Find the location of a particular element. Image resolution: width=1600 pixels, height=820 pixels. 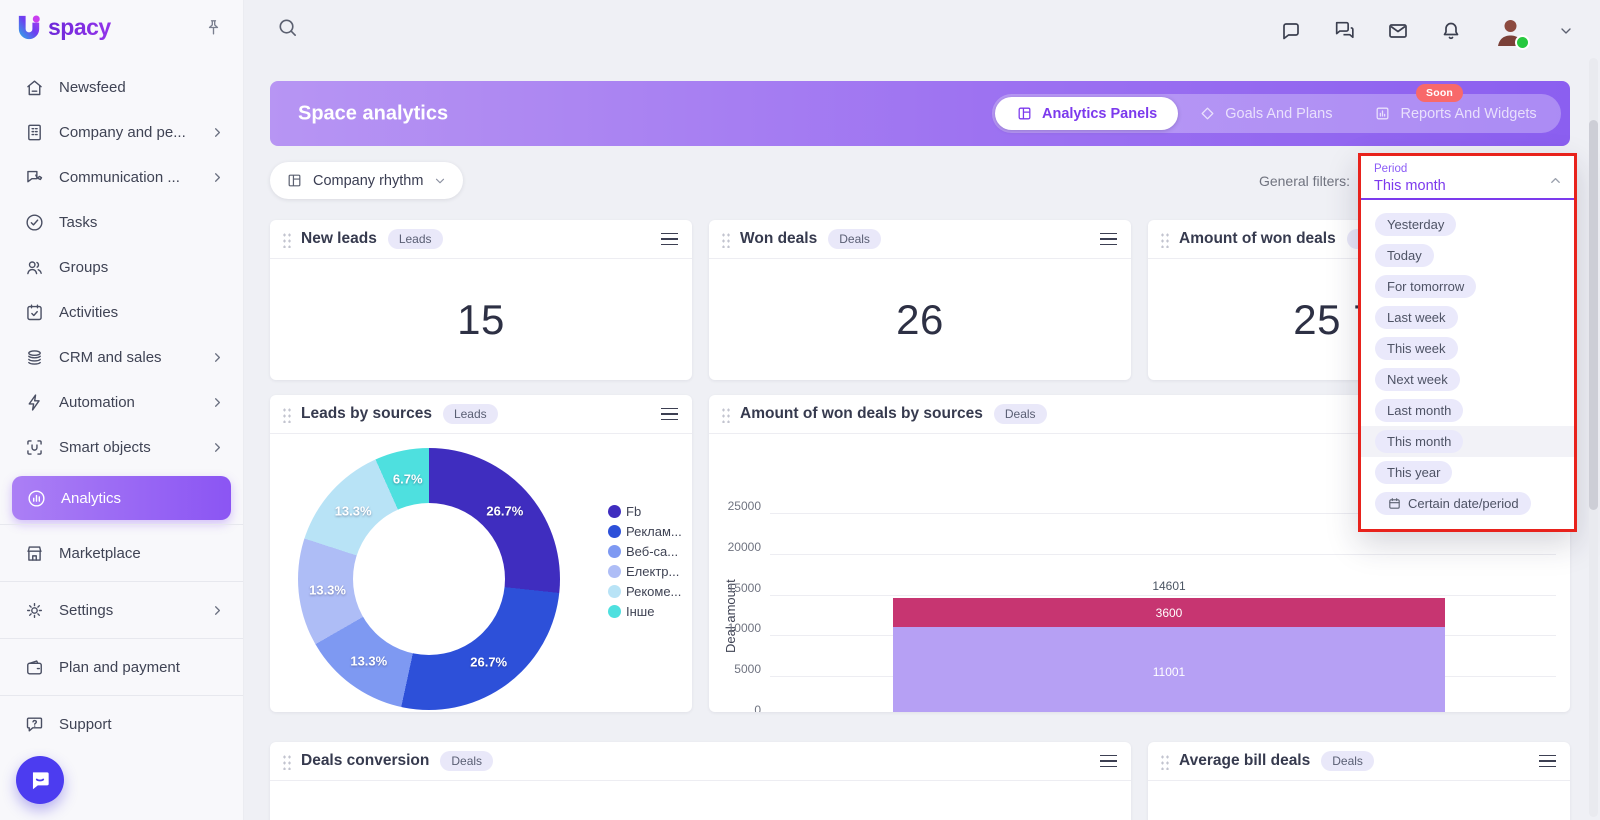

calendar-icon is located at coordinates (1394, 503).